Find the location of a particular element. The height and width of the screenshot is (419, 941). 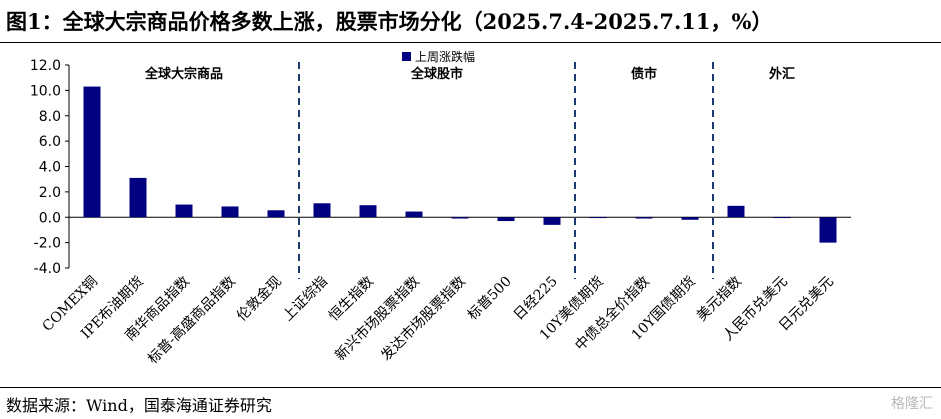

y-tick-label: 2.0 is located at coordinates (50, 193).